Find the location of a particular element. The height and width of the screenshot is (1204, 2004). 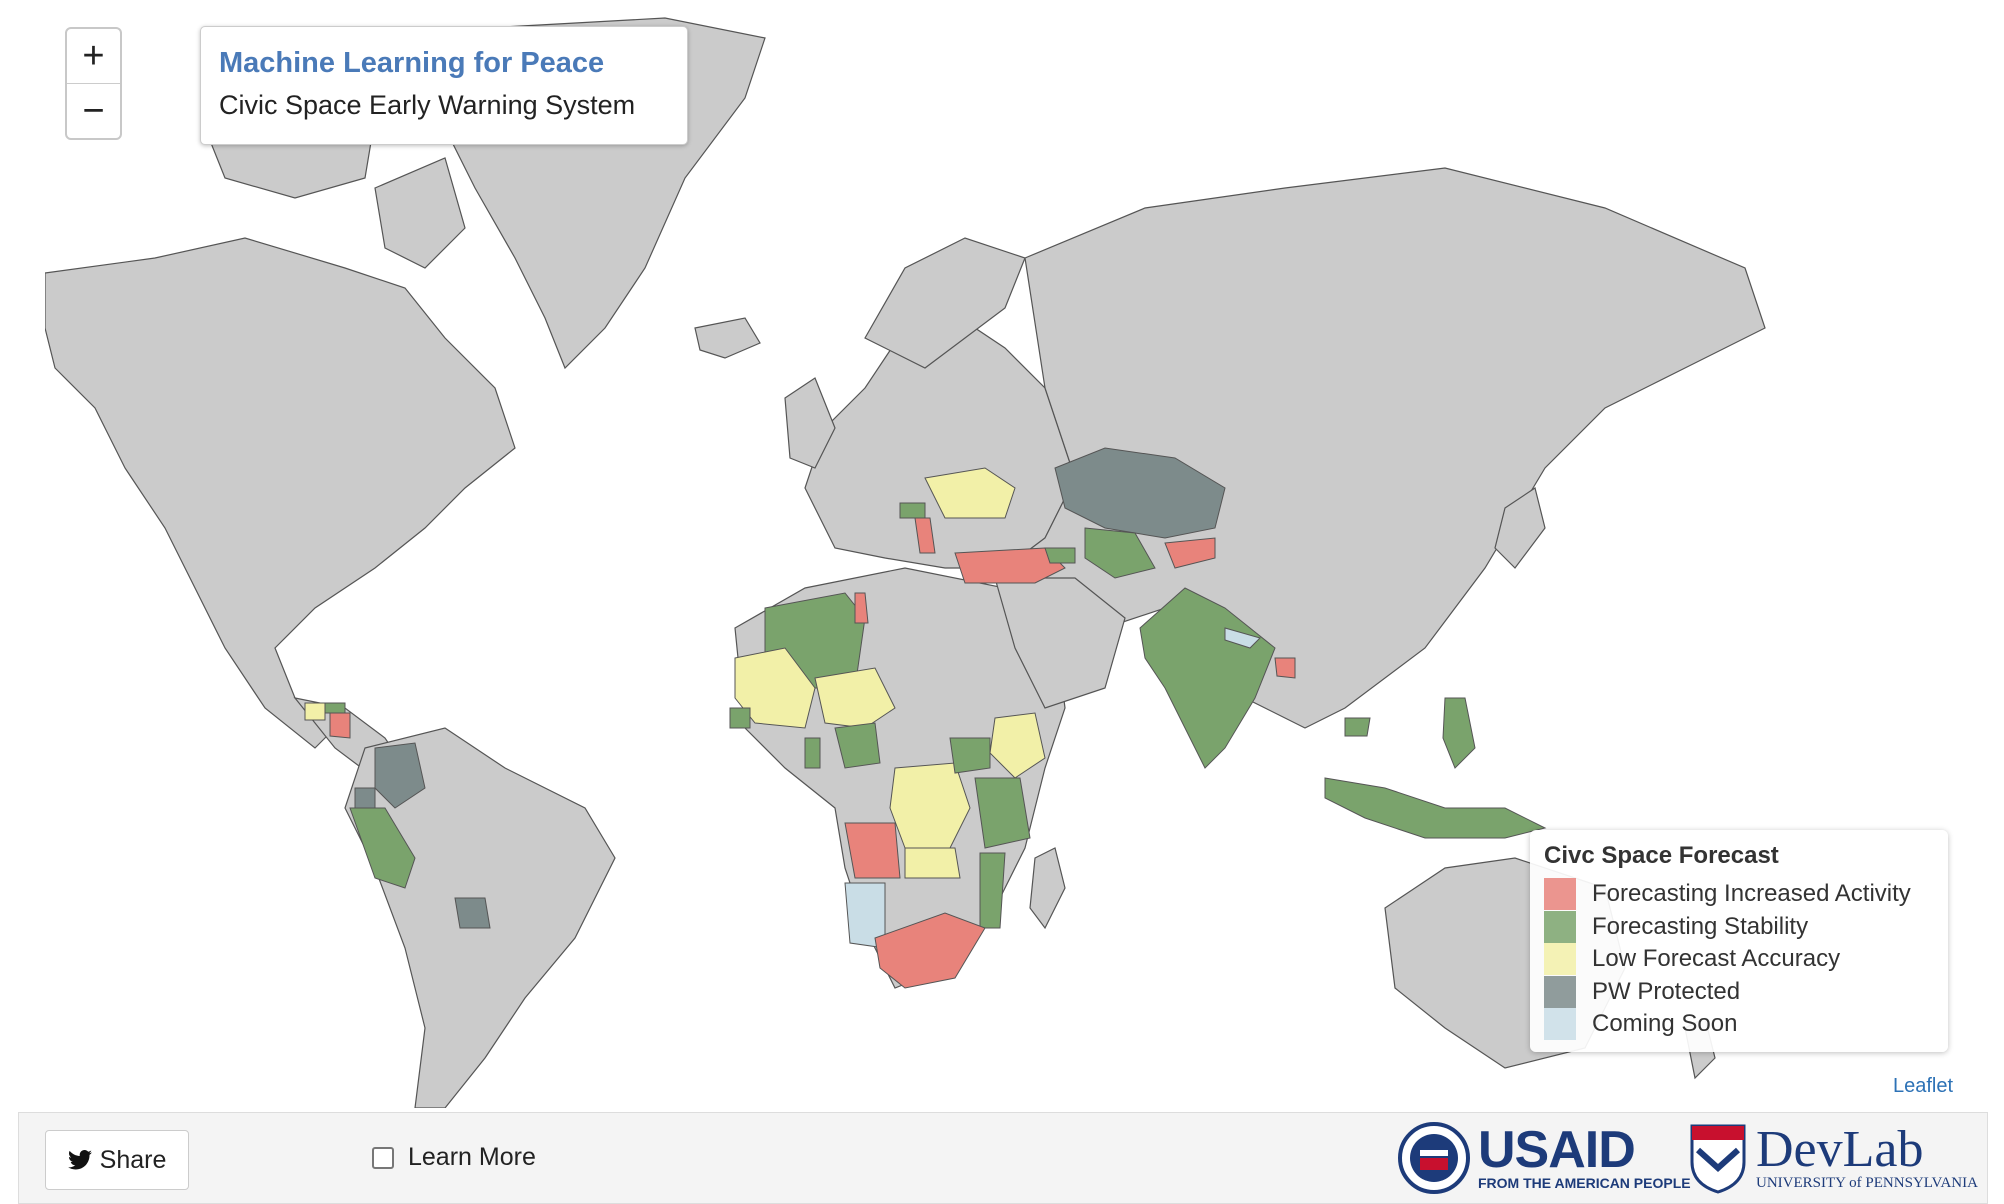

usaid-wordmark: USAID is located at coordinates (1557, 1150).